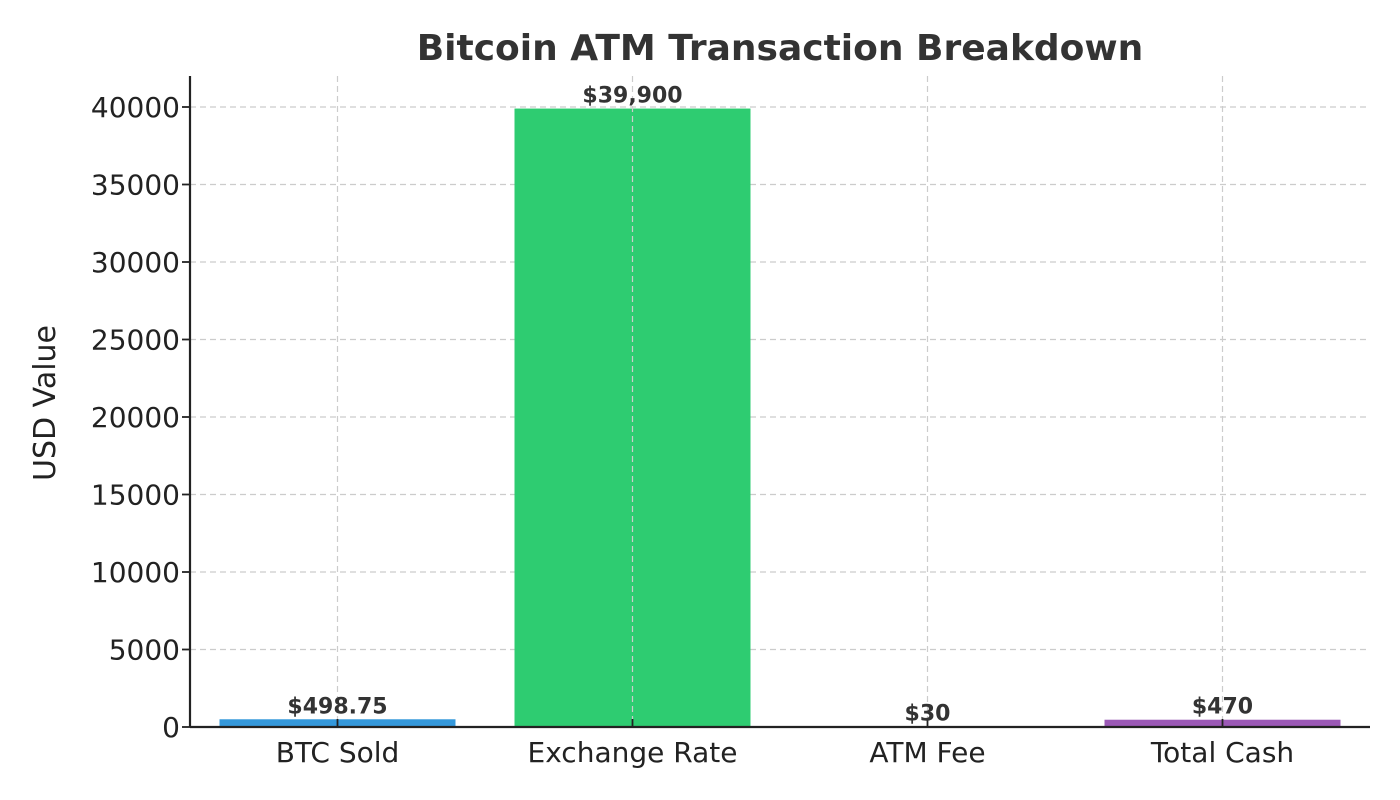  What do you see at coordinates (338, 752) in the screenshot?
I see `x-tick-label: BTC Sold` at bounding box center [338, 752].